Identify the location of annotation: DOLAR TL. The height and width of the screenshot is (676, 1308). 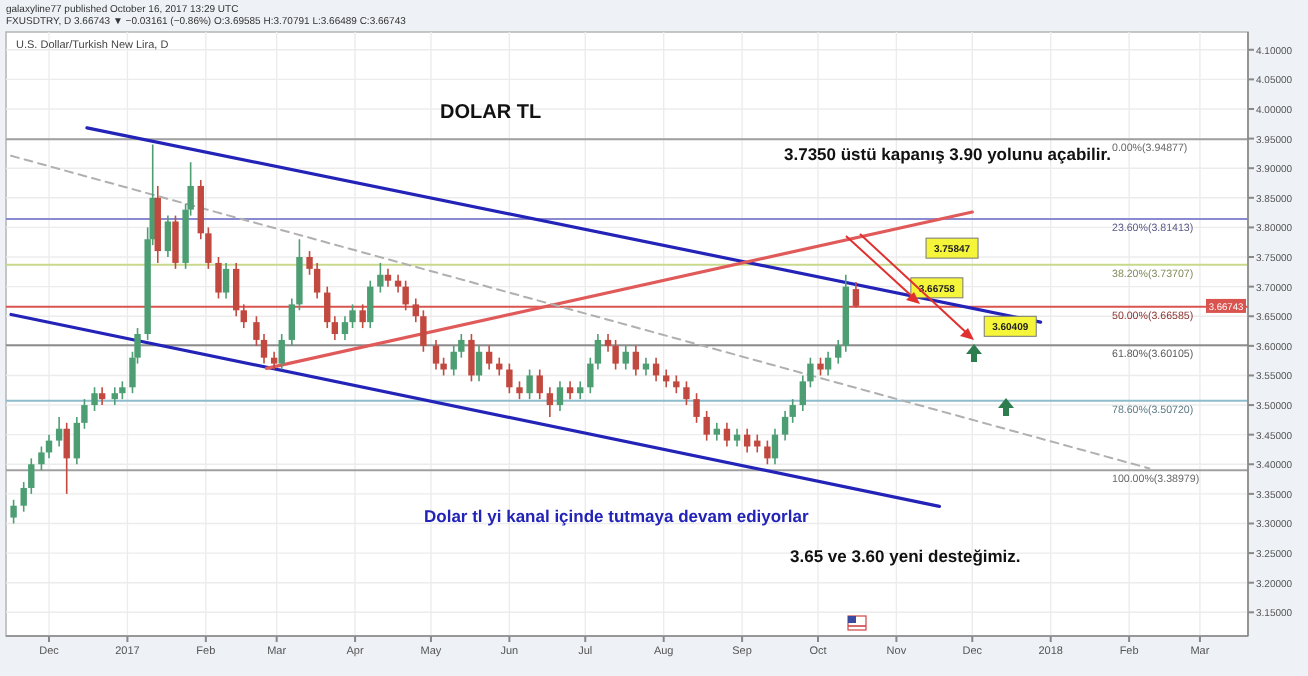
(491, 113).